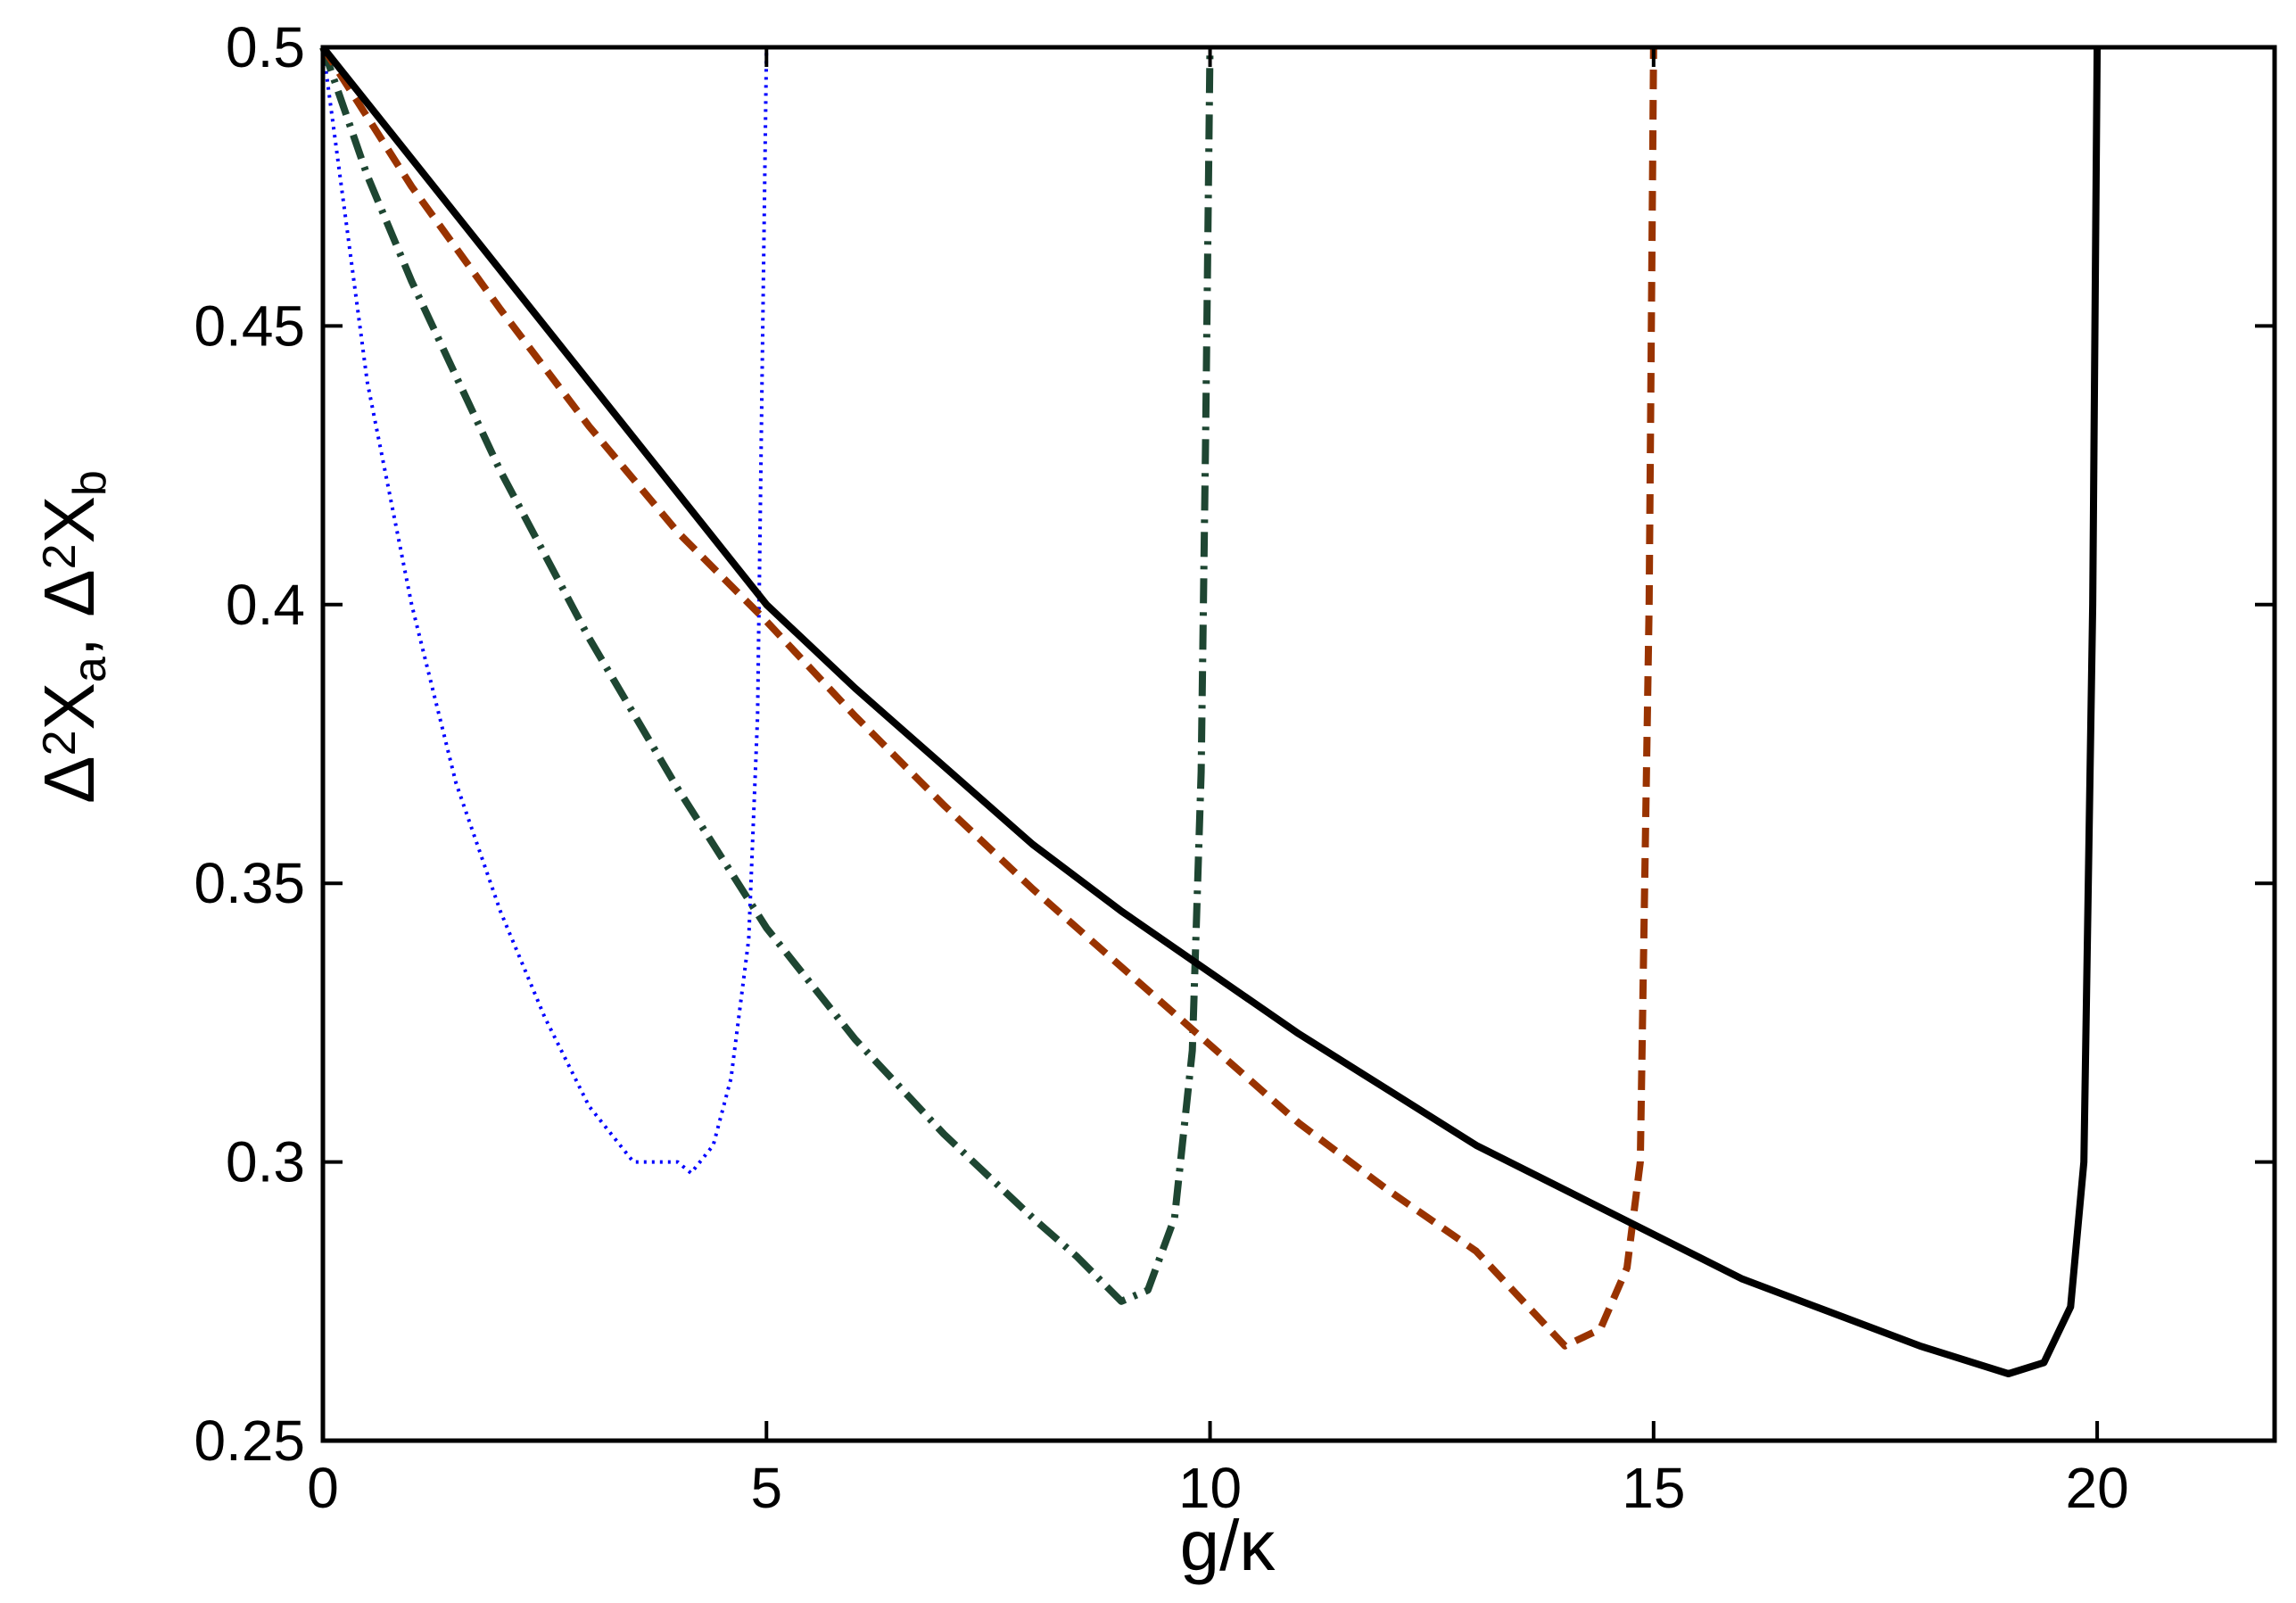 This screenshot has height=1603, width=2296. What do you see at coordinates (2096, 1488) in the screenshot?
I see `x-tick-label: 20` at bounding box center [2096, 1488].